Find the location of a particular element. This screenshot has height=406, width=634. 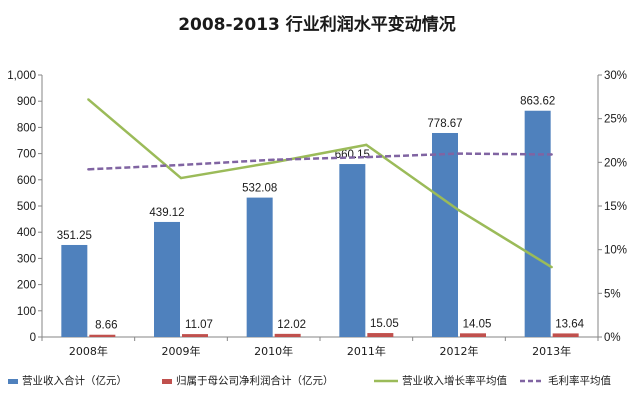

x-tick-label: 2013年 is located at coordinates (551, 351).